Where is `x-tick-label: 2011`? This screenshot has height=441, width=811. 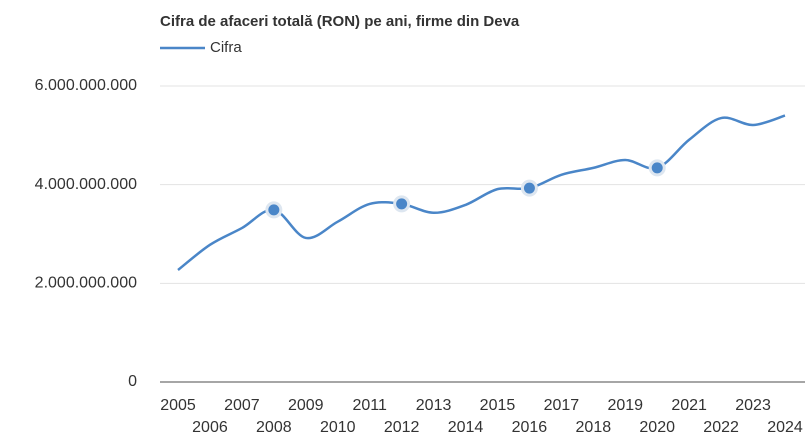 x-tick-label: 2011 is located at coordinates (369, 405).